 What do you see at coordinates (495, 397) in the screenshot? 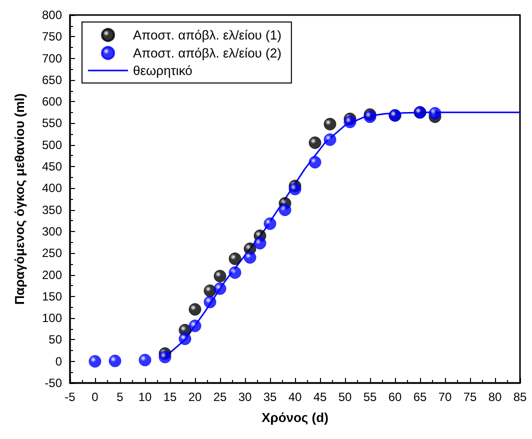
I see `x-tick-label: 80` at bounding box center [495, 397].